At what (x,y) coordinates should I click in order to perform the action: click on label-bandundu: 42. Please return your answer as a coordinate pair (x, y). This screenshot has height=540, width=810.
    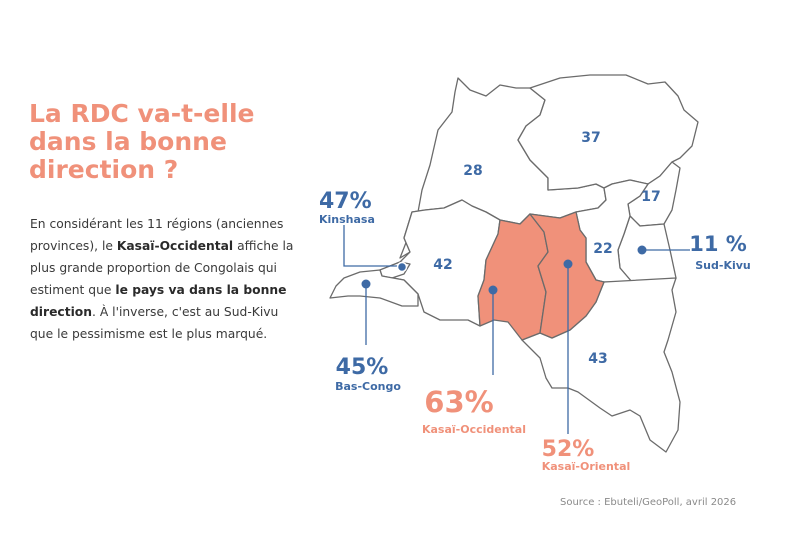
    Looking at the image, I should click on (442, 265).